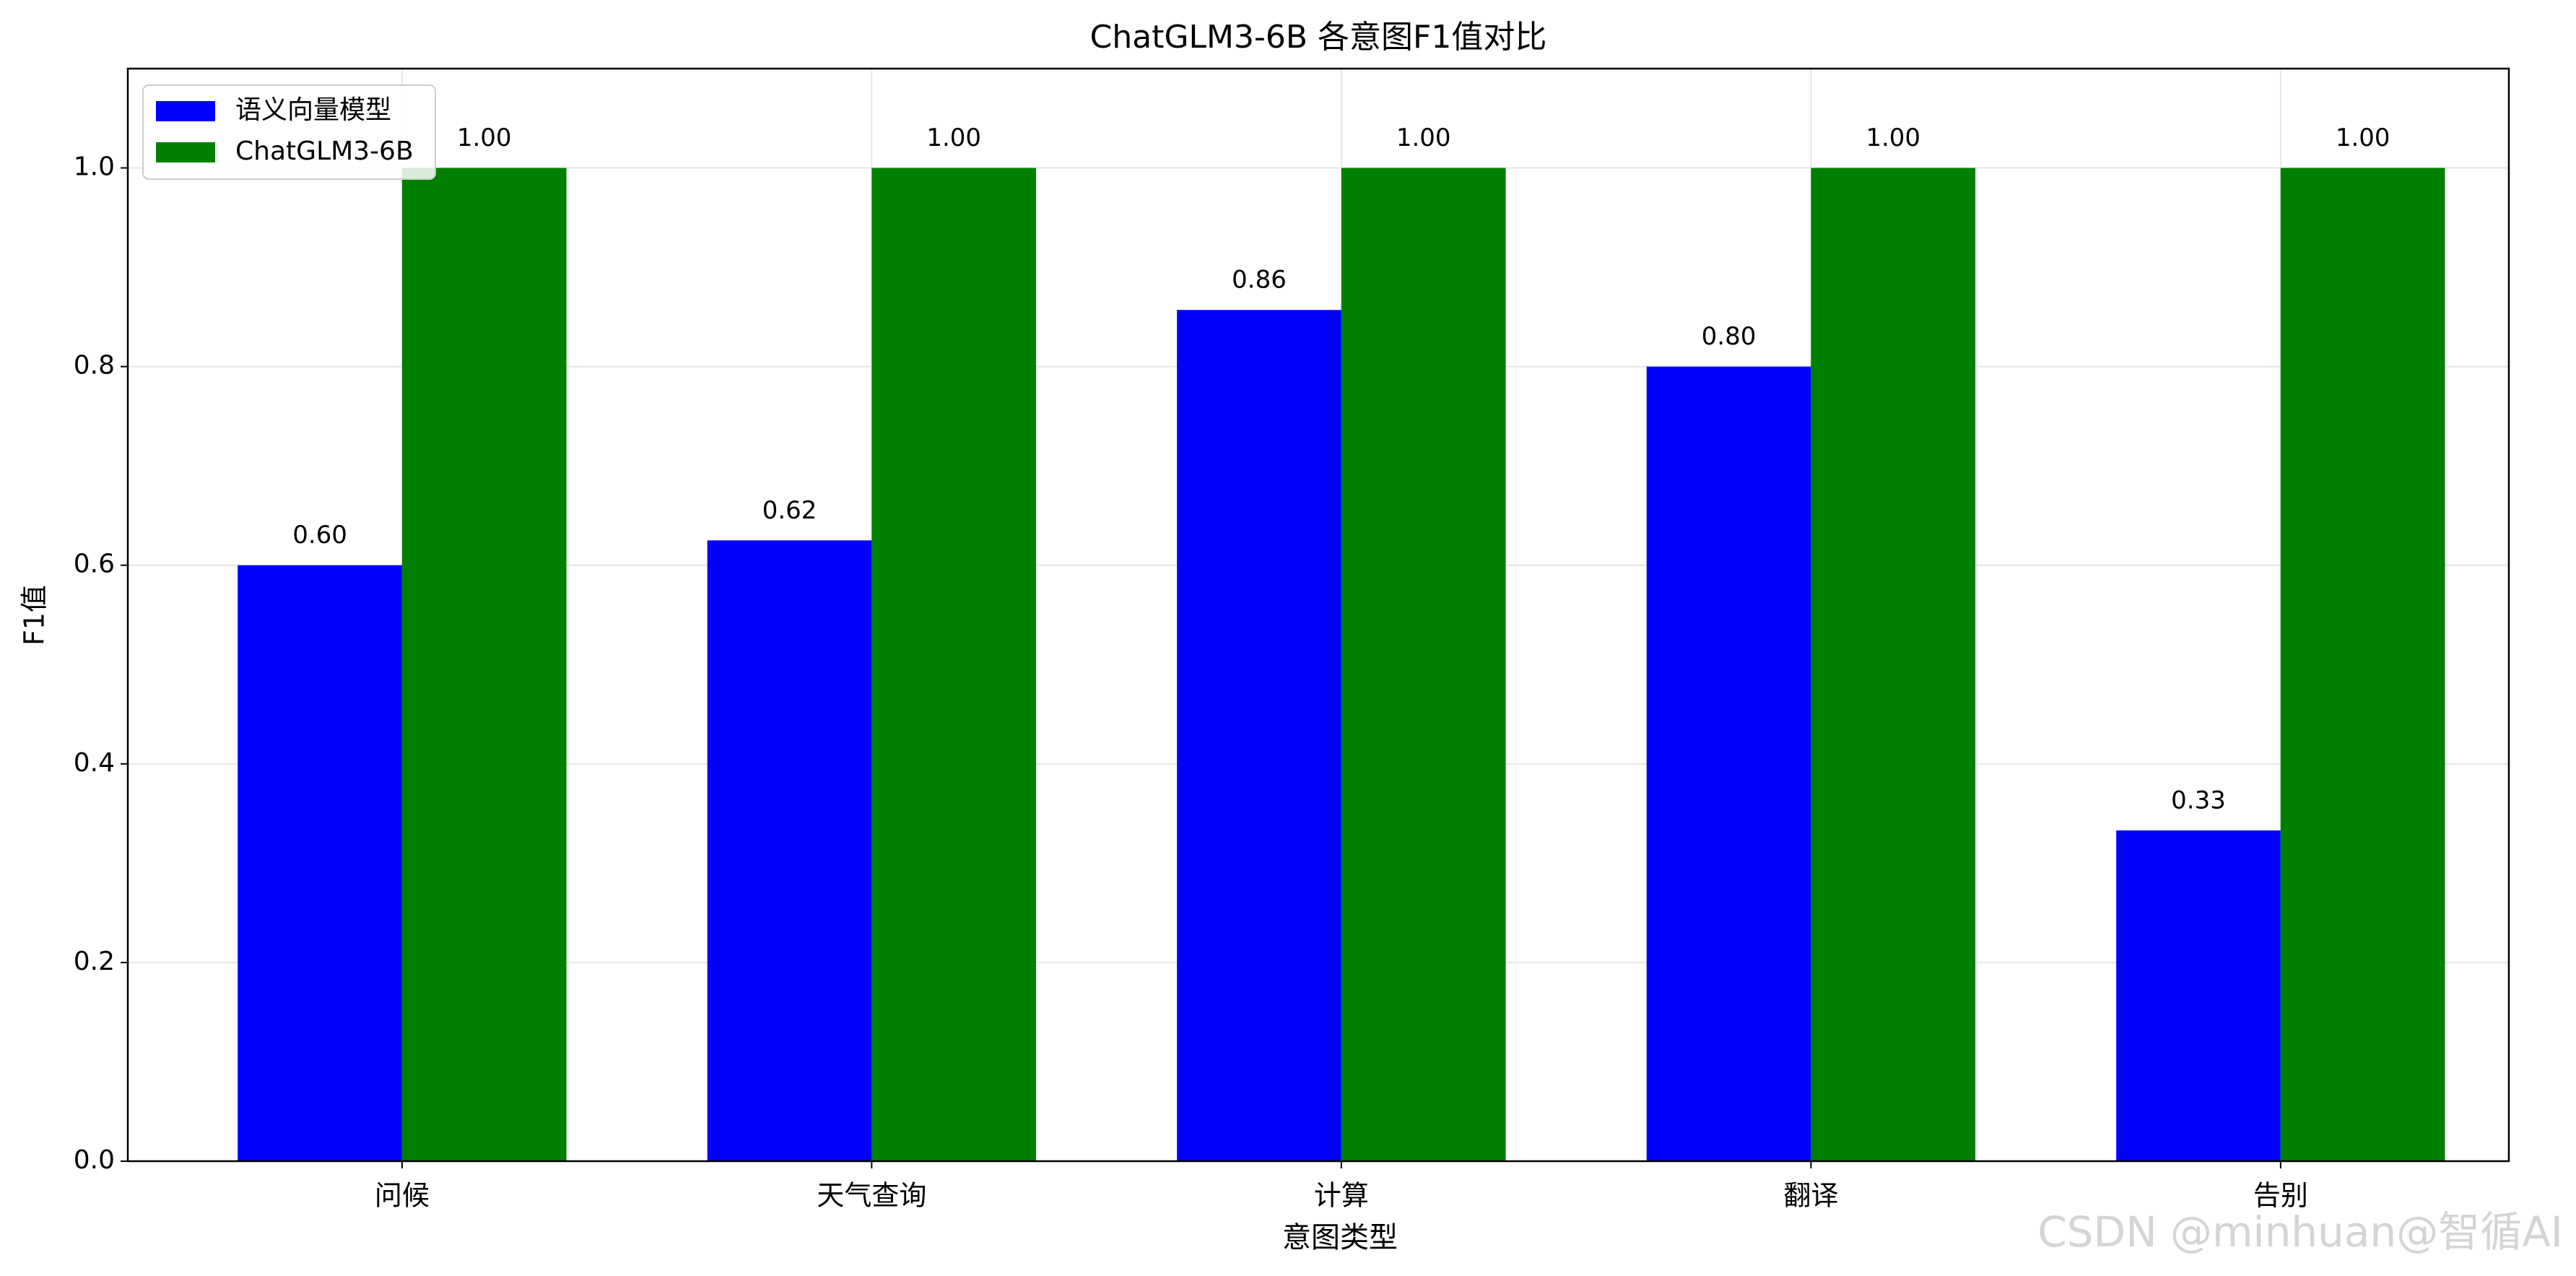  Describe the element at coordinates (789, 510) in the screenshot. I see `value-label: 0.62` at that location.